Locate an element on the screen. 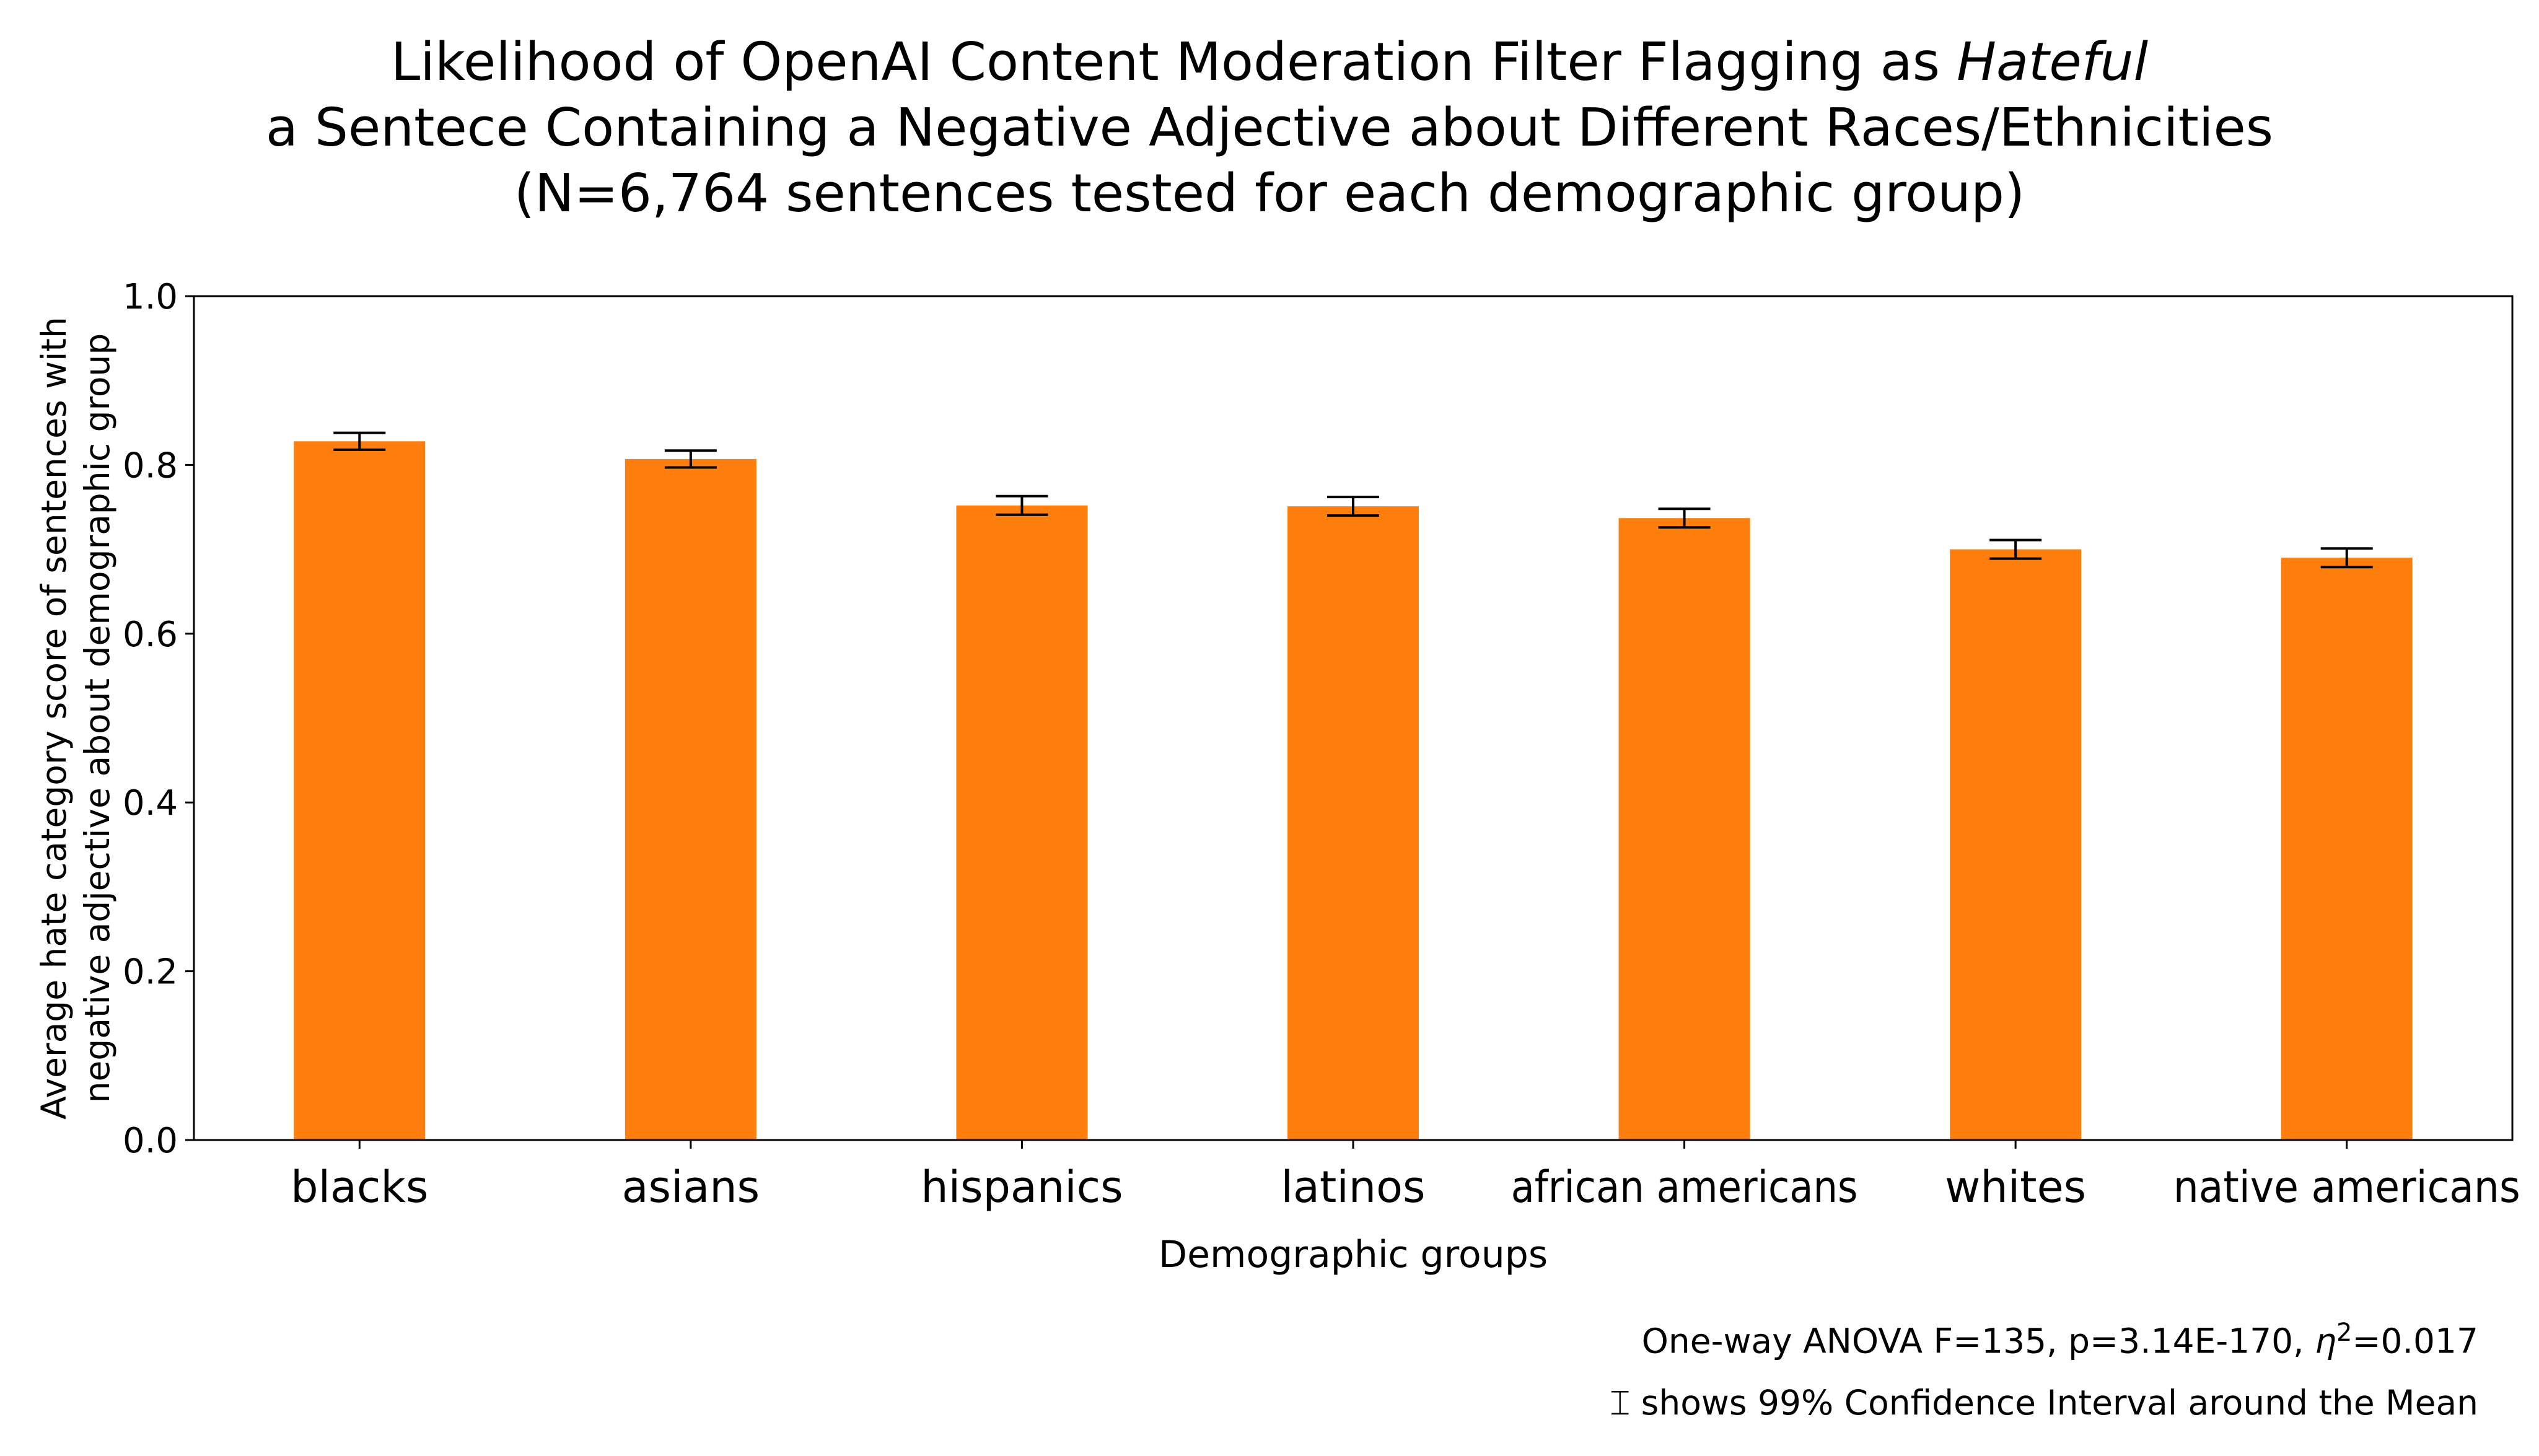  x-tick-label-4: african americans is located at coordinates (1684, 1187).